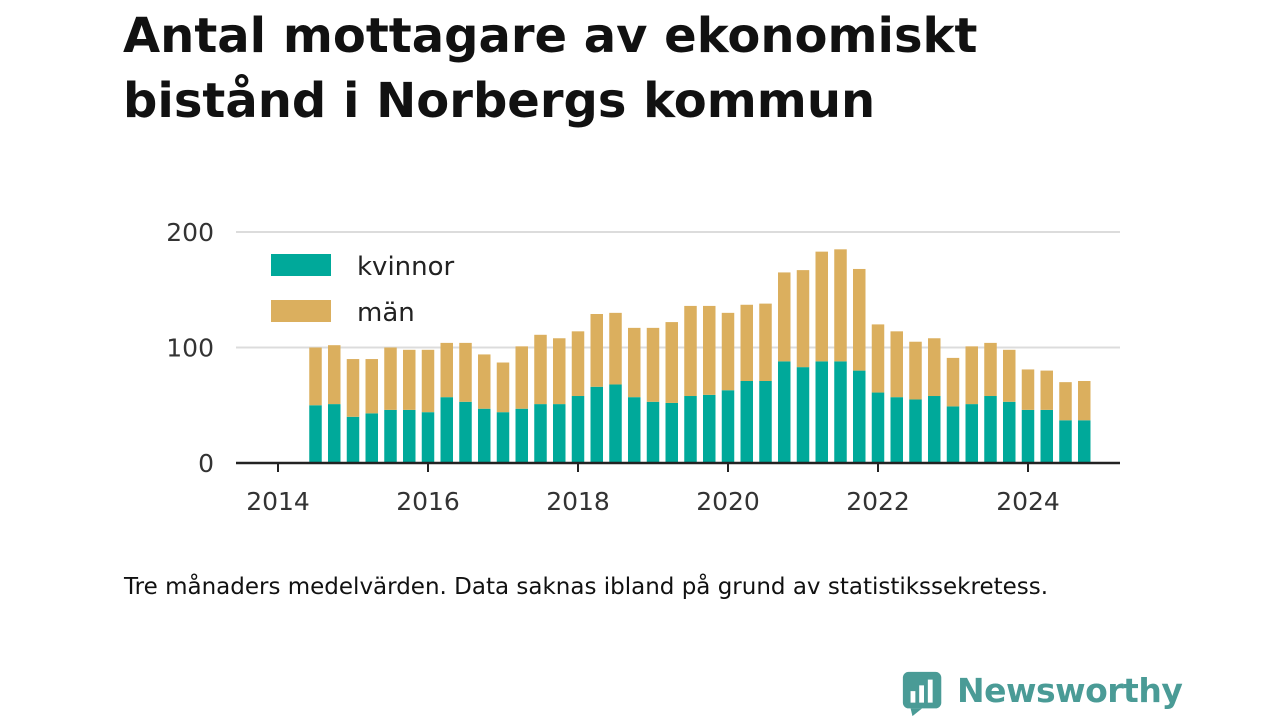 Image resolution: width=1280 pixels, height=720 pixels. Describe the element at coordinates (386, 313) in the screenshot. I see `legend-label-män: män` at that location.